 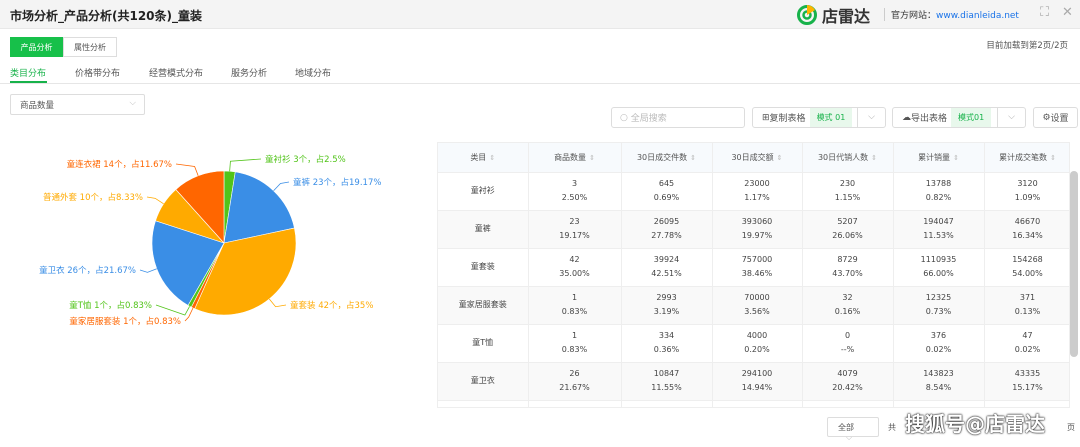 What do you see at coordinates (119, 164) in the screenshot?
I see `slice-label: 童连衣裙 14个，占11.67%` at bounding box center [119, 164].